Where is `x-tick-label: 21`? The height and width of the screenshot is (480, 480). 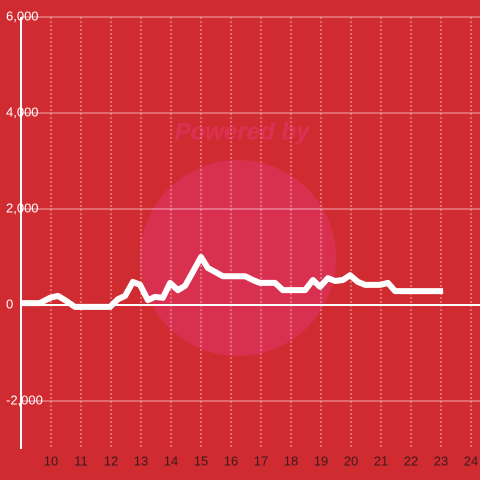
x-tick-label: 21 is located at coordinates (381, 460).